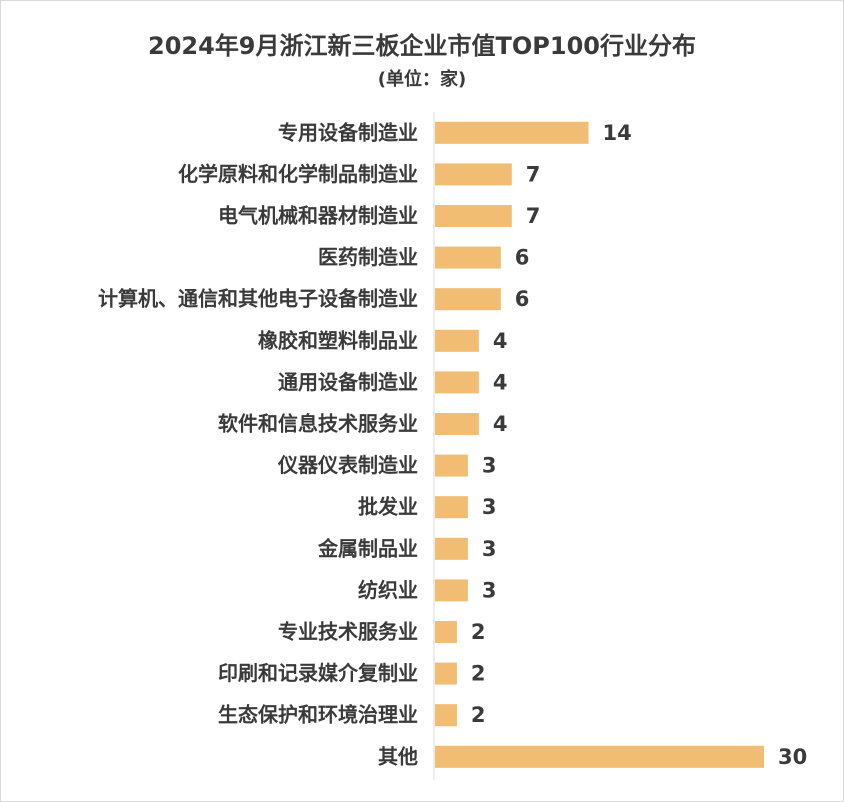 The image size is (844, 802). Describe the element at coordinates (422, 79) in the screenshot. I see `chart-subtitle: (单位：家)` at that location.